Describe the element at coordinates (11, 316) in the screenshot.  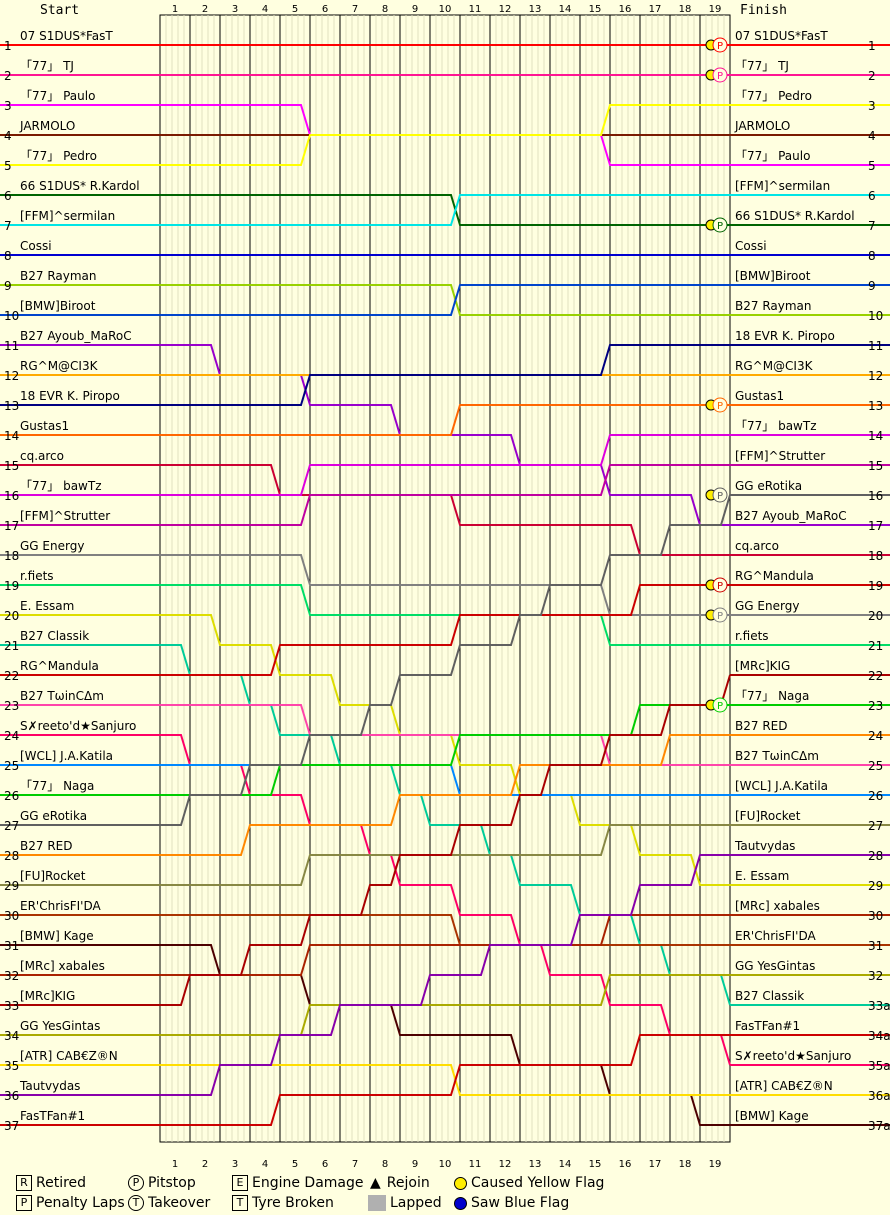
I see `position-tick-left: 10` at that location.